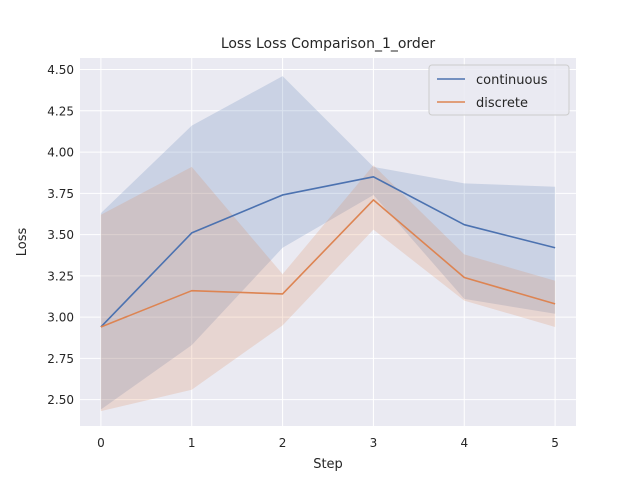 This screenshot has width=640, height=480. I want to click on x-tick-label: 4, so click(464, 443).